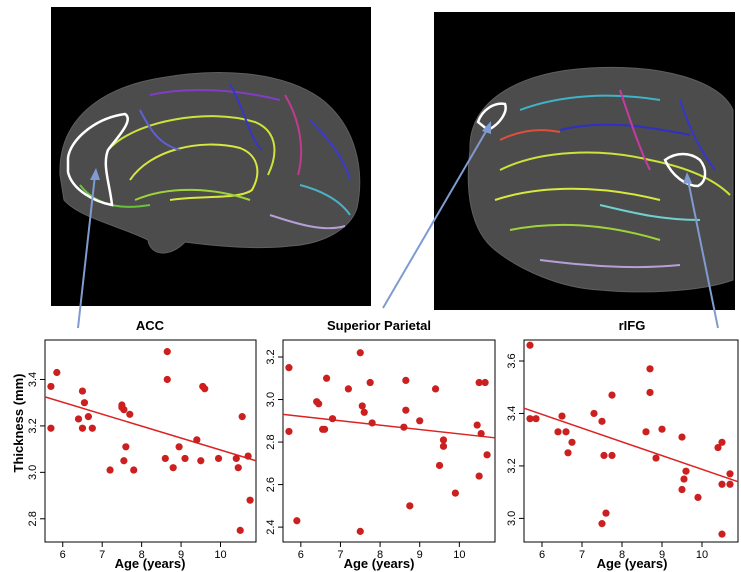 This screenshot has width=741, height=572. I want to click on brain-lateral-surface, so click(600, 179).